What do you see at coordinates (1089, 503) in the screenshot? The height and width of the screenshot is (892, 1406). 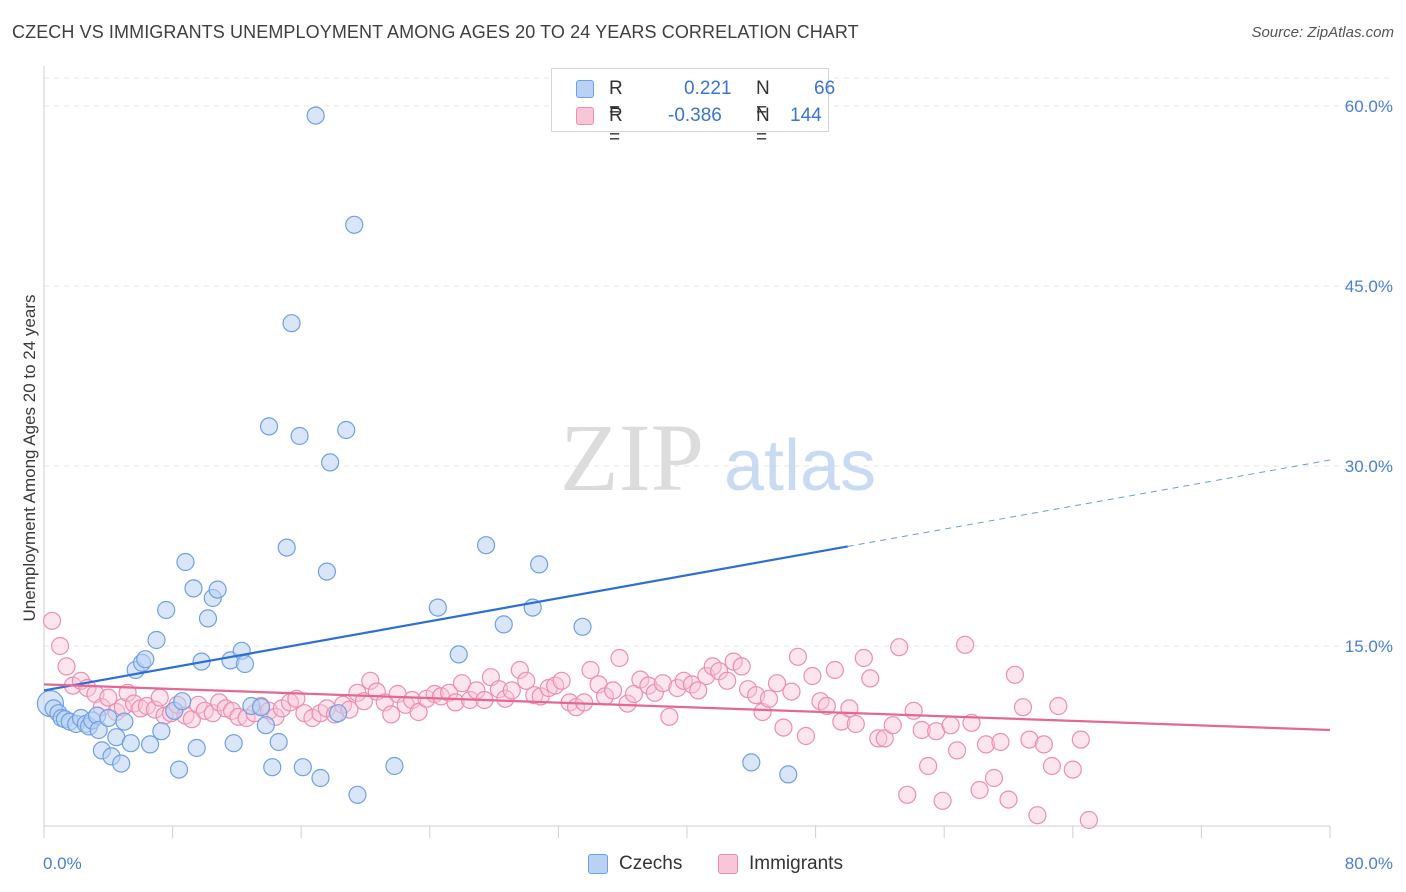 I see `czechs-trend-extension` at bounding box center [1089, 503].